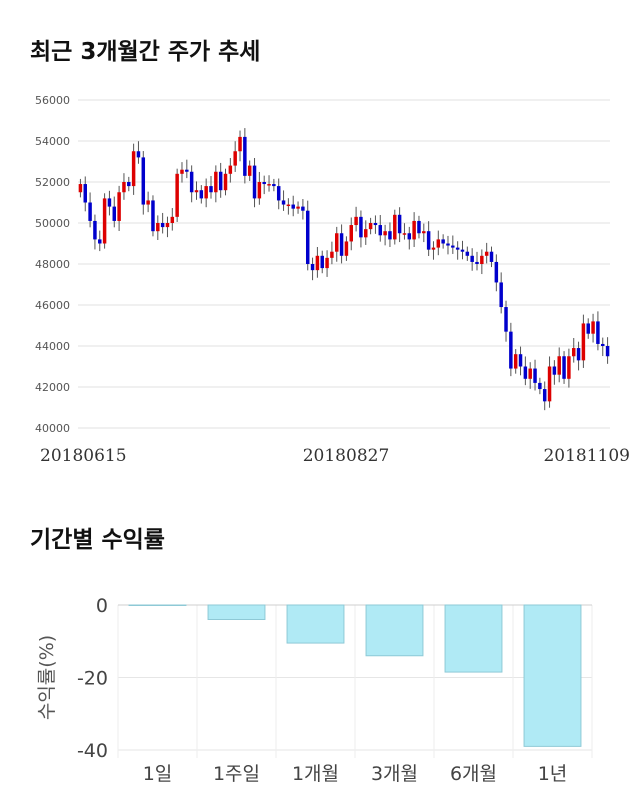  Describe the element at coordinates (315, 774) in the screenshot. I see `x-tick-label: 1개월` at that location.